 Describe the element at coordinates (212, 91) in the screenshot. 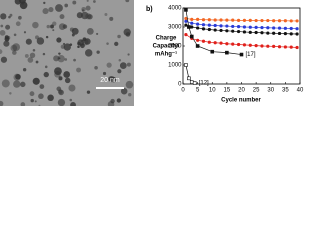

I see `x-tick-label: 10` at that location.